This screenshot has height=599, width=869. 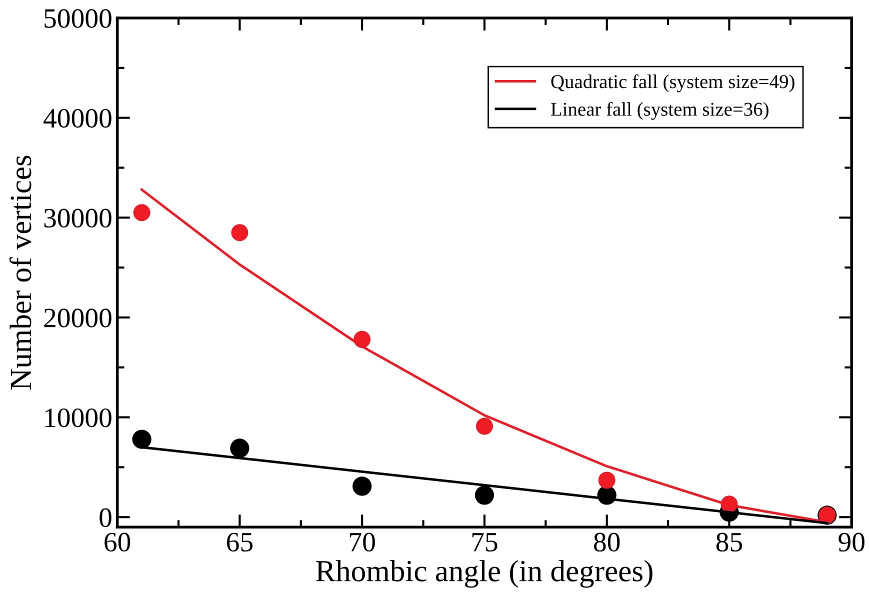 I want to click on x-tick-label: 85, so click(x=729, y=542).